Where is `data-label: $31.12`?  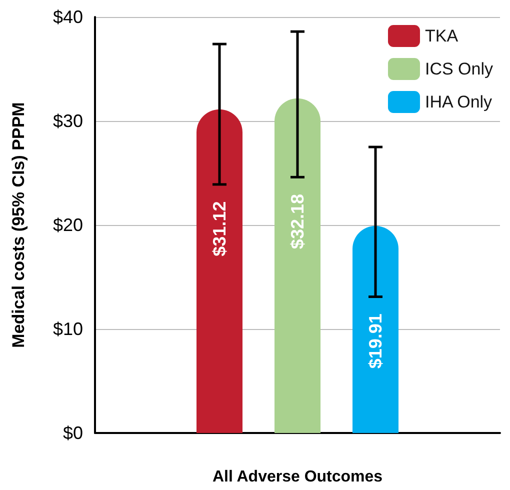
data-label: $31.12 is located at coordinates (220, 228).